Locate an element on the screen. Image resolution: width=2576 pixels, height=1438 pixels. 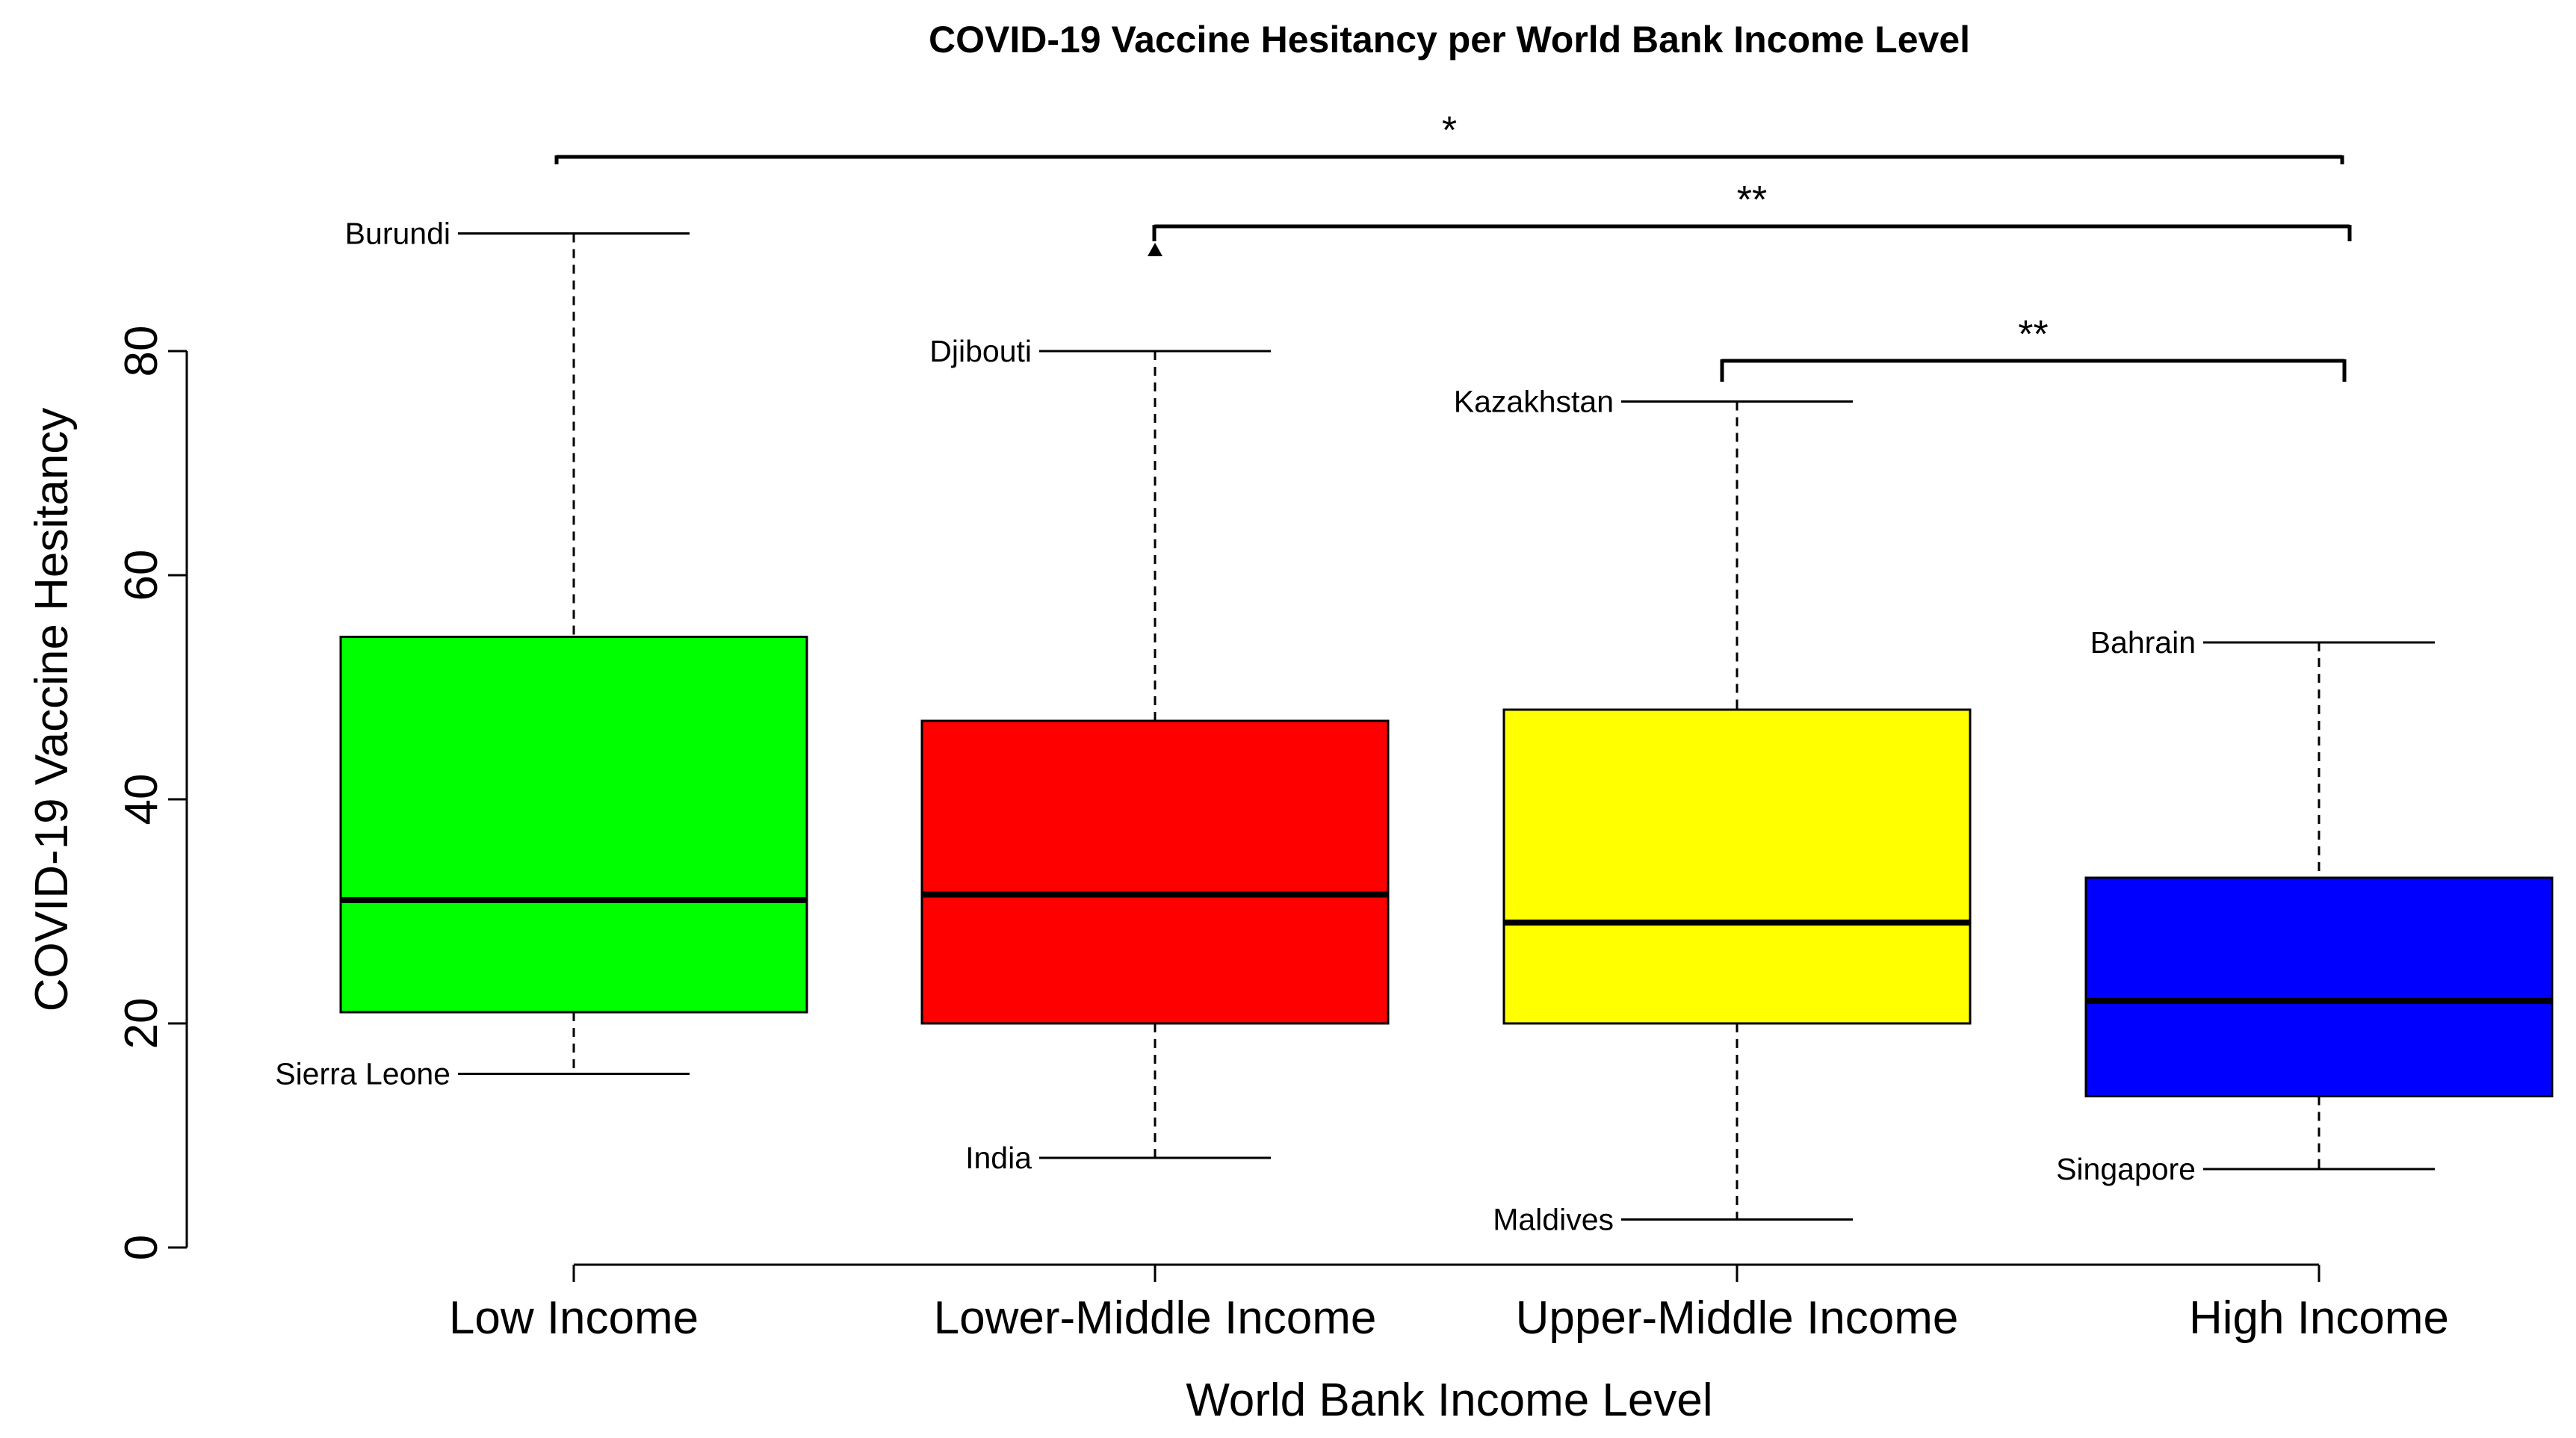
y-tick-label: 80 is located at coordinates (141, 351).